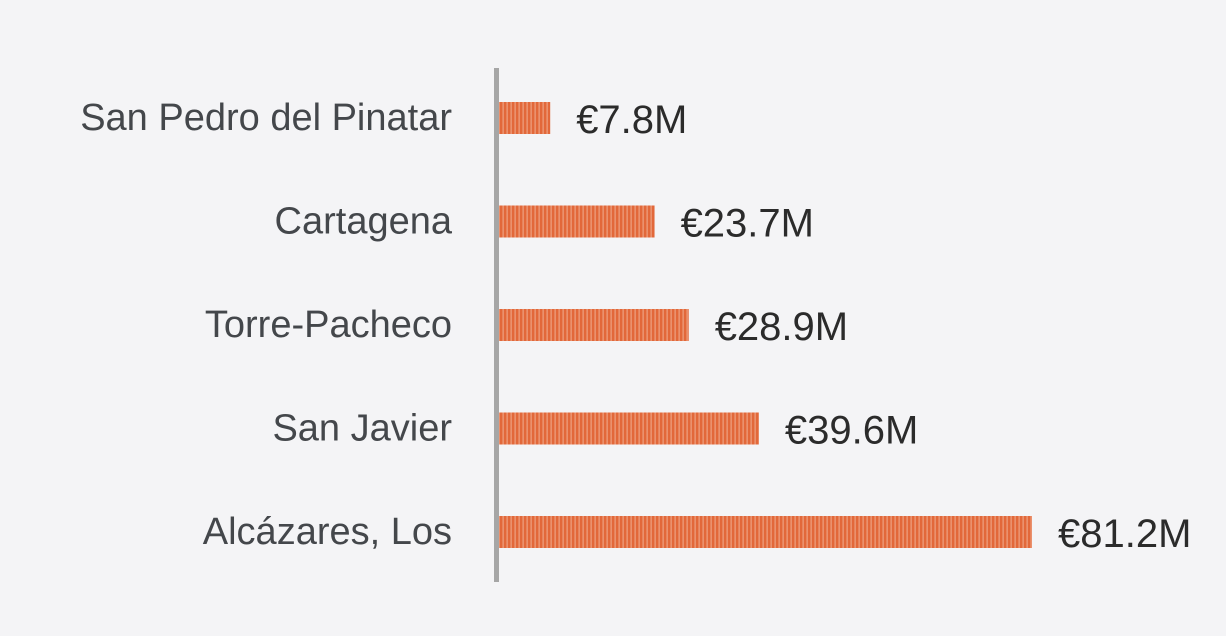 This screenshot has height=636, width=1226. Describe the element at coordinates (525, 118) in the screenshot. I see `bar-san-pedro-del-pinatar` at that location.